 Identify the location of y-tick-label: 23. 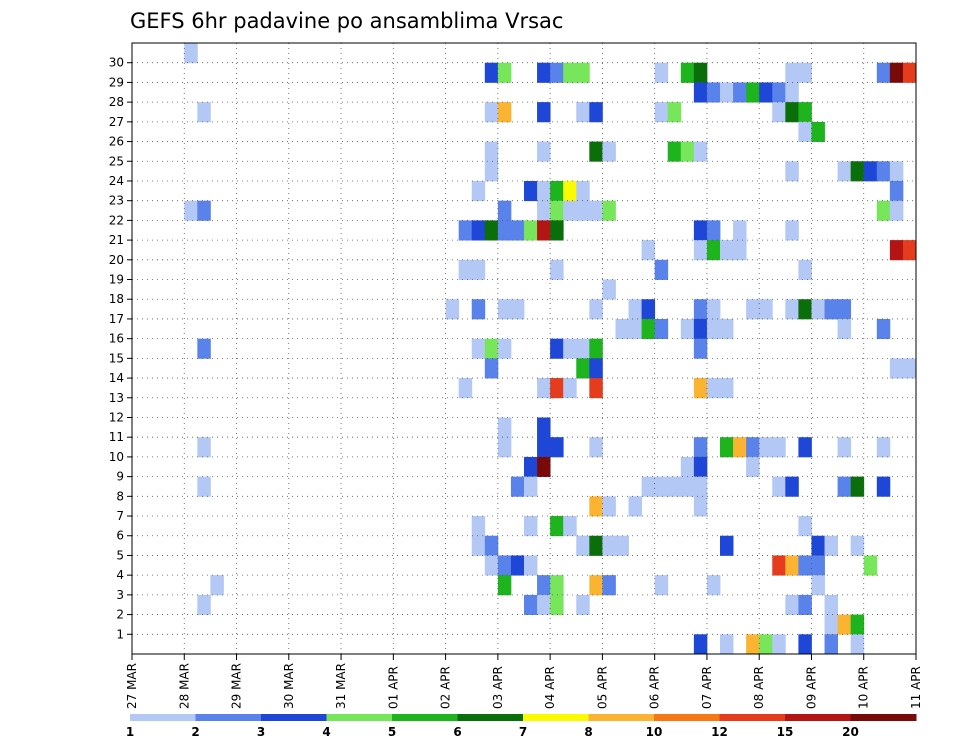
(116, 201).